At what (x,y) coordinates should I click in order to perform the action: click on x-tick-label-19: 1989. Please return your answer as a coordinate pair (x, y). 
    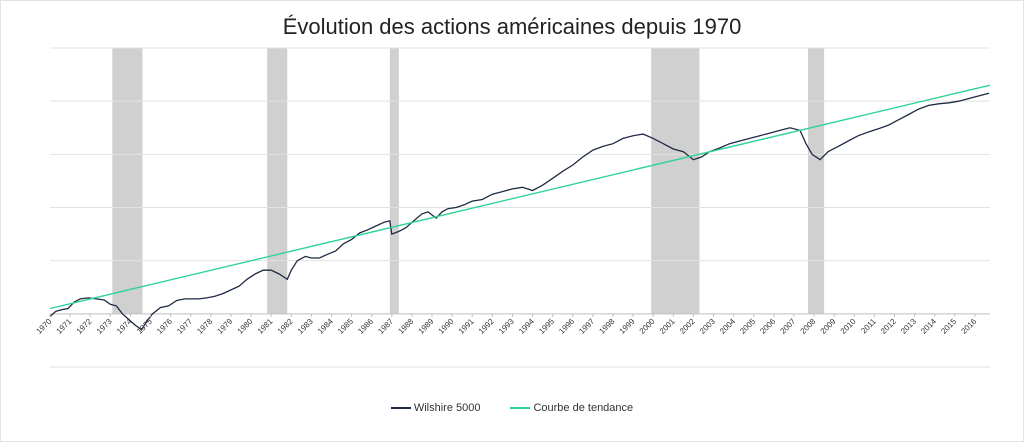
    Looking at the image, I should click on (425, 325).